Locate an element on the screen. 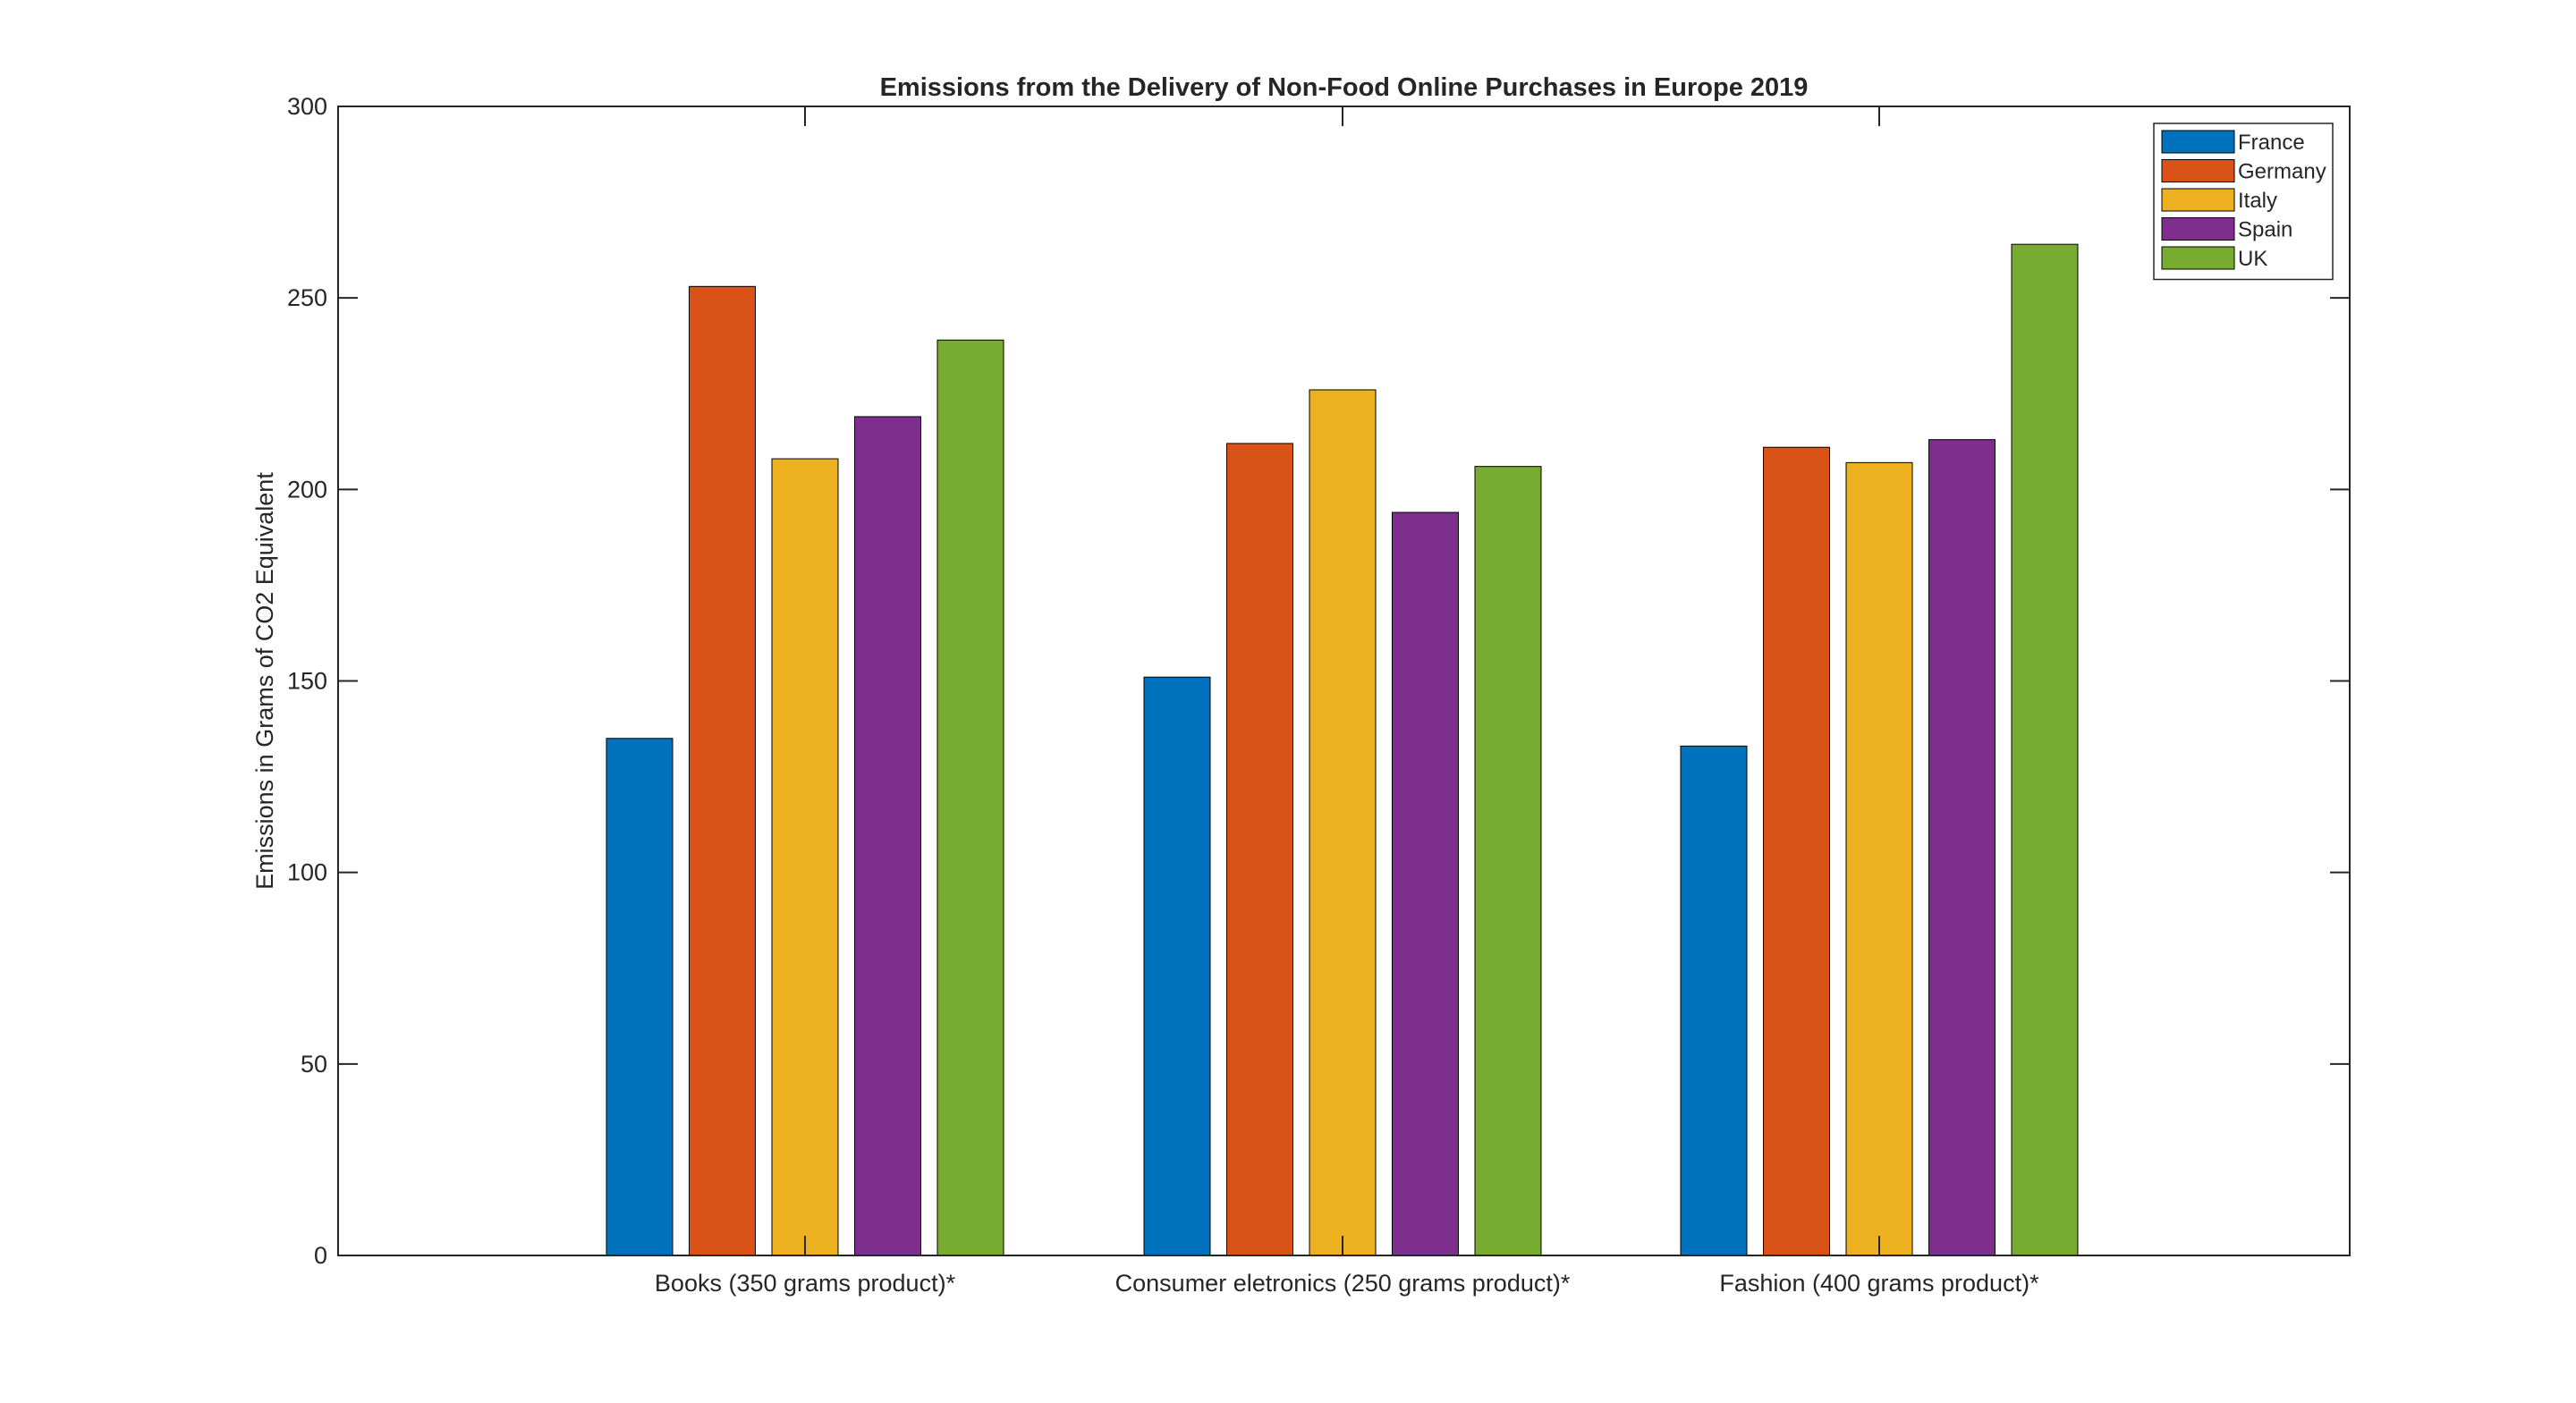 The width and height of the screenshot is (2576, 1403). y-tick-label: 200 is located at coordinates (307, 489).